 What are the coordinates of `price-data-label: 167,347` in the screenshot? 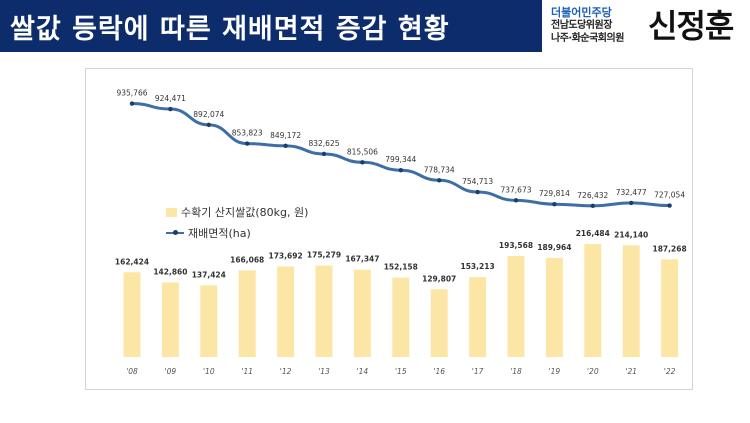 It's located at (362, 259).